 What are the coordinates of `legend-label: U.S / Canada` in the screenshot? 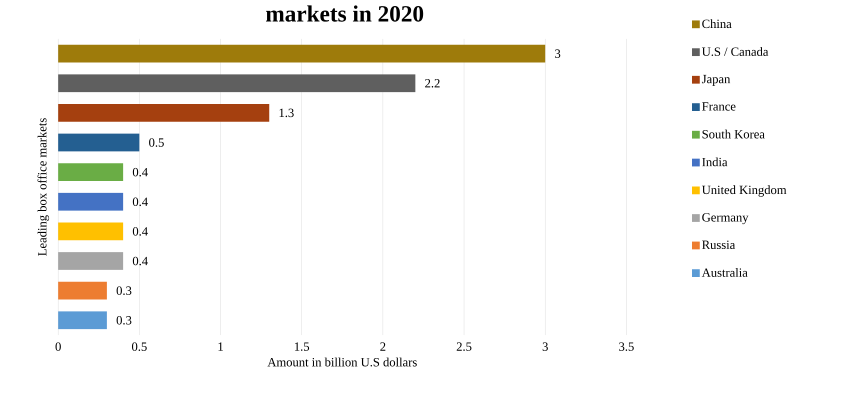 It's located at (735, 51).